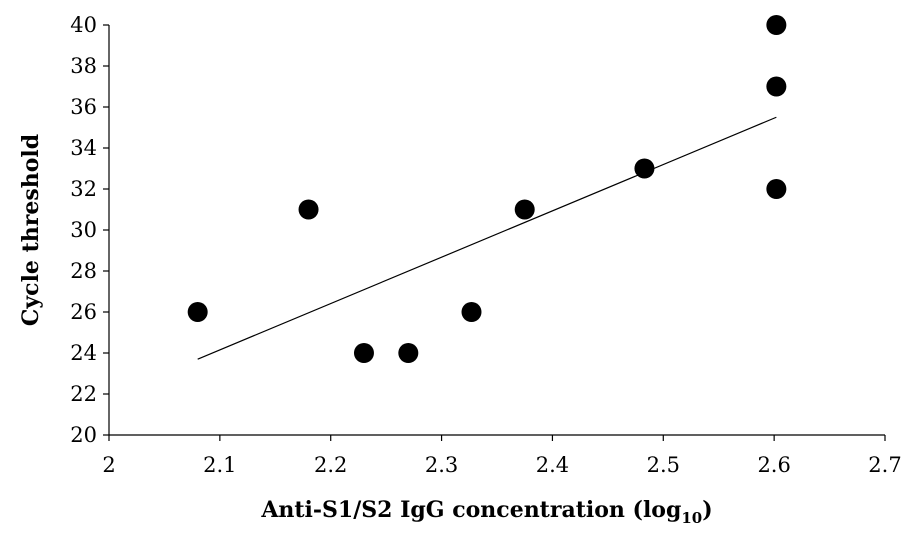 The width and height of the screenshot is (910, 536). I want to click on x-tick-label: 2.3, so click(441, 465).